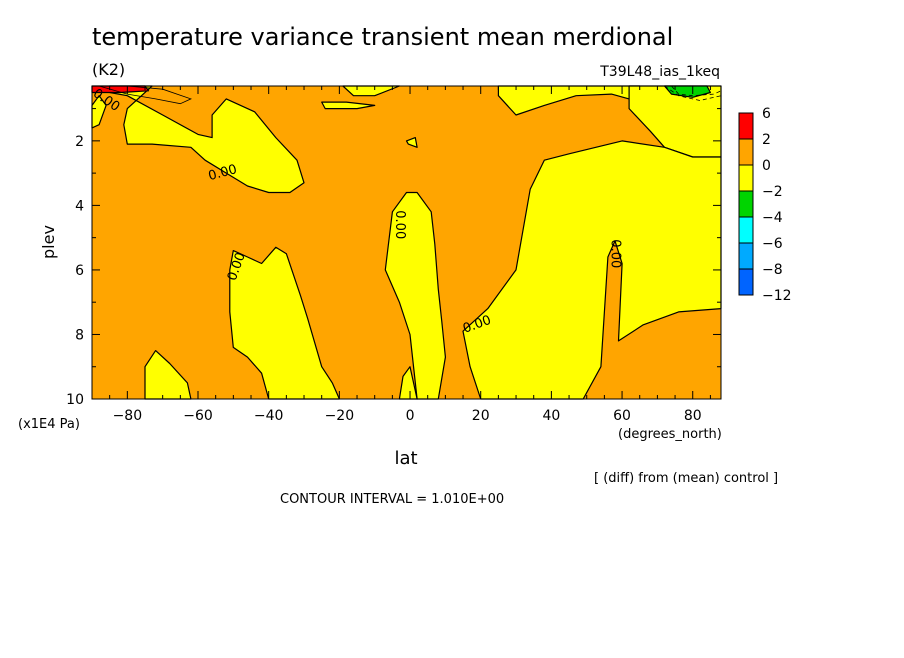 This screenshot has height=658, width=904. Describe the element at coordinates (481, 416) in the screenshot. I see `x-tick-label: 20` at that location.